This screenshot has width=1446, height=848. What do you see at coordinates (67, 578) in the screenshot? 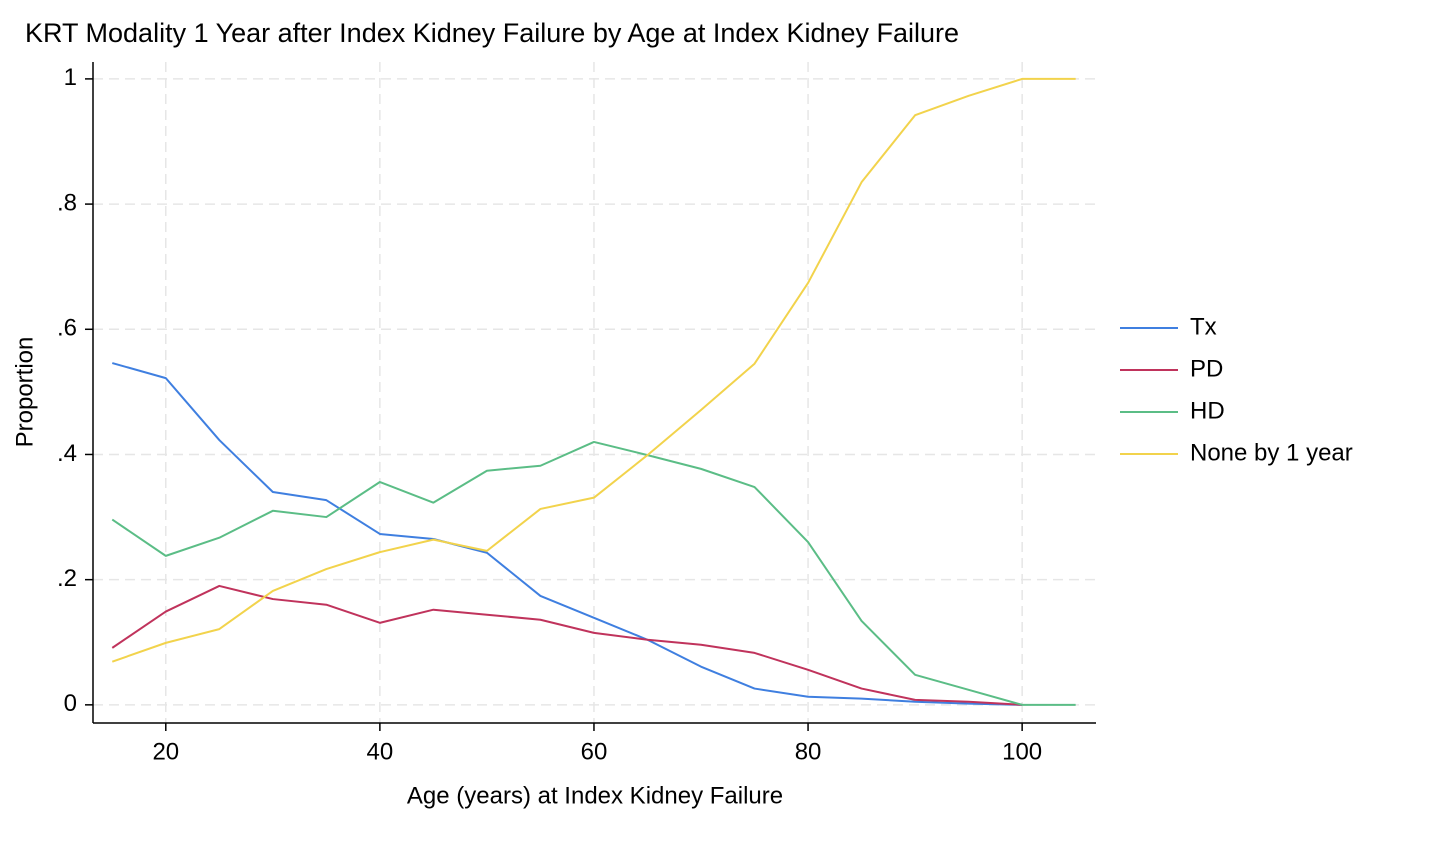
I see `y-tick-label: .2` at bounding box center [67, 578].